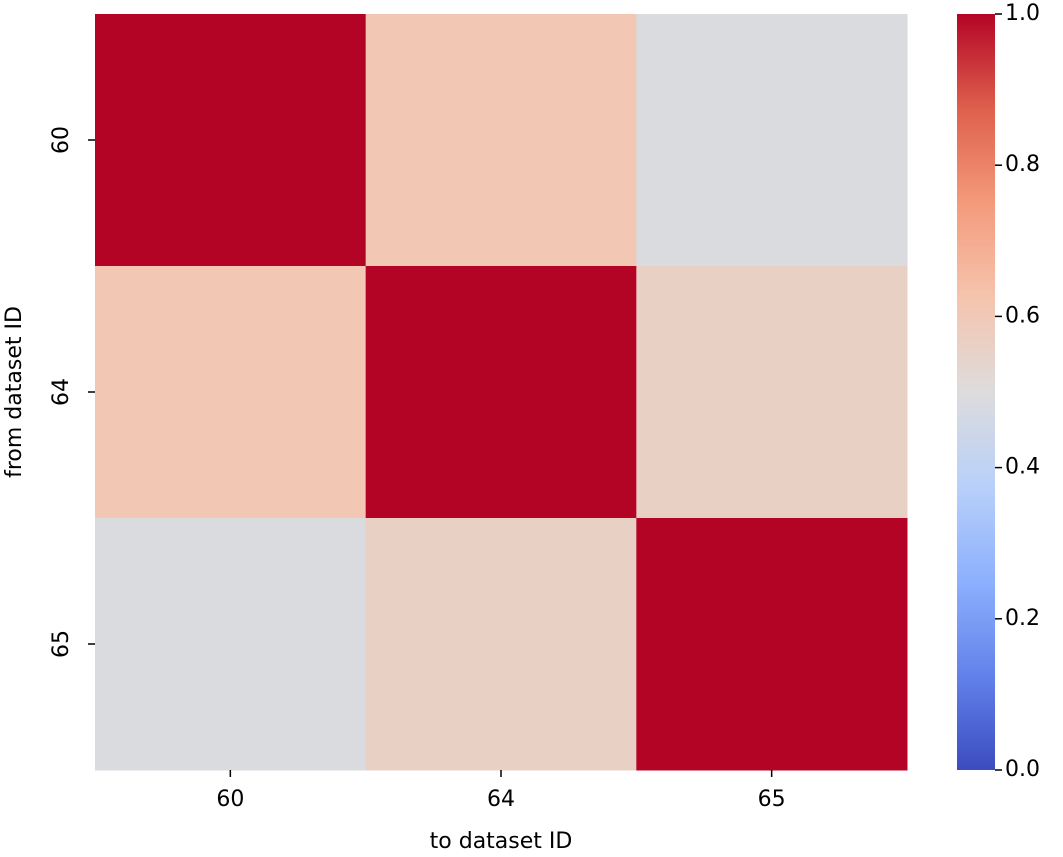 The height and width of the screenshot is (857, 1063). Describe the element at coordinates (976, 392) in the screenshot. I see `colorbar` at that location.